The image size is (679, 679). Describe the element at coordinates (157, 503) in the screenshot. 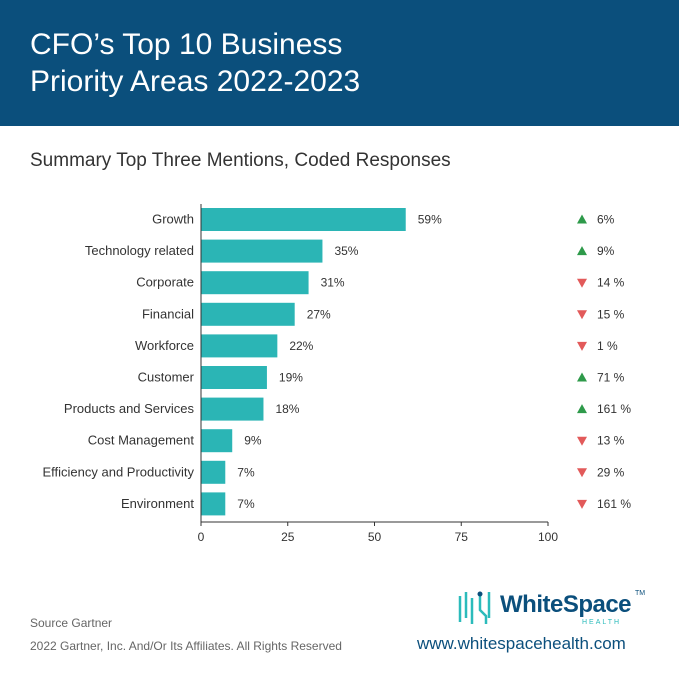

I see `category-label: Environment` at that location.